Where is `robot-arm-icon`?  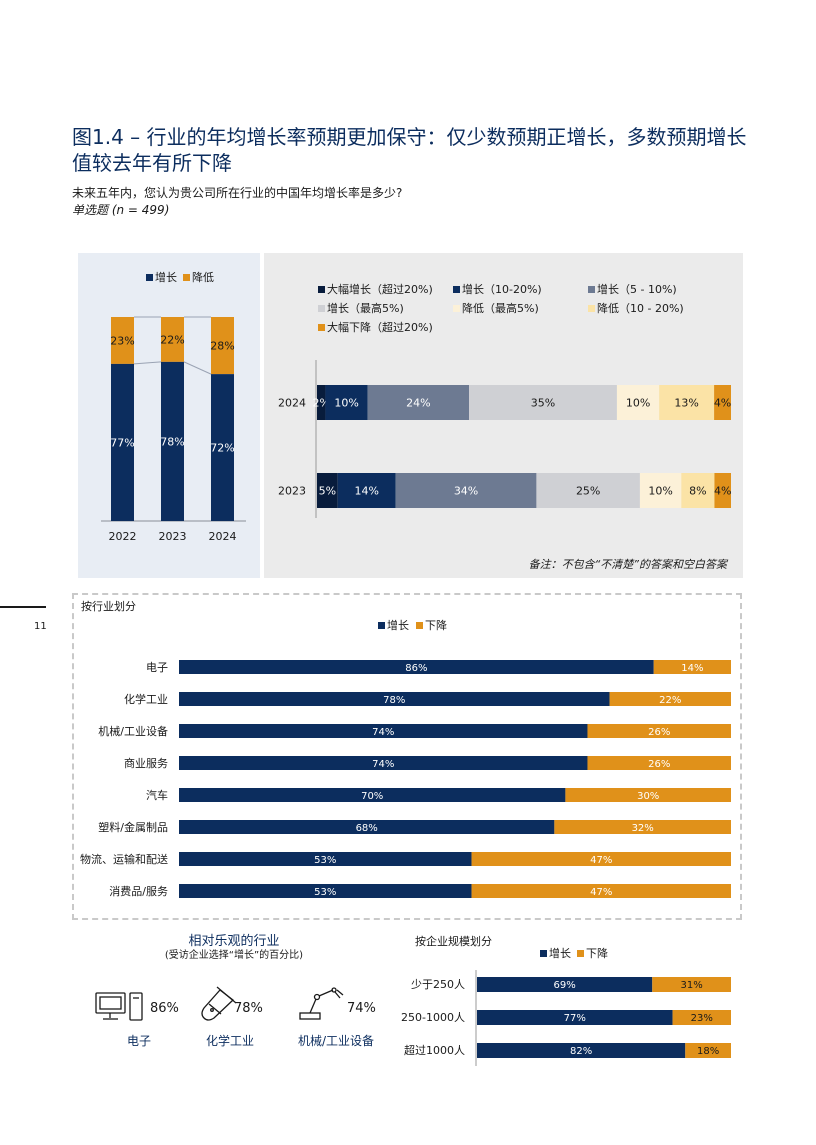
robot-arm-icon is located at coordinates (321, 1003).